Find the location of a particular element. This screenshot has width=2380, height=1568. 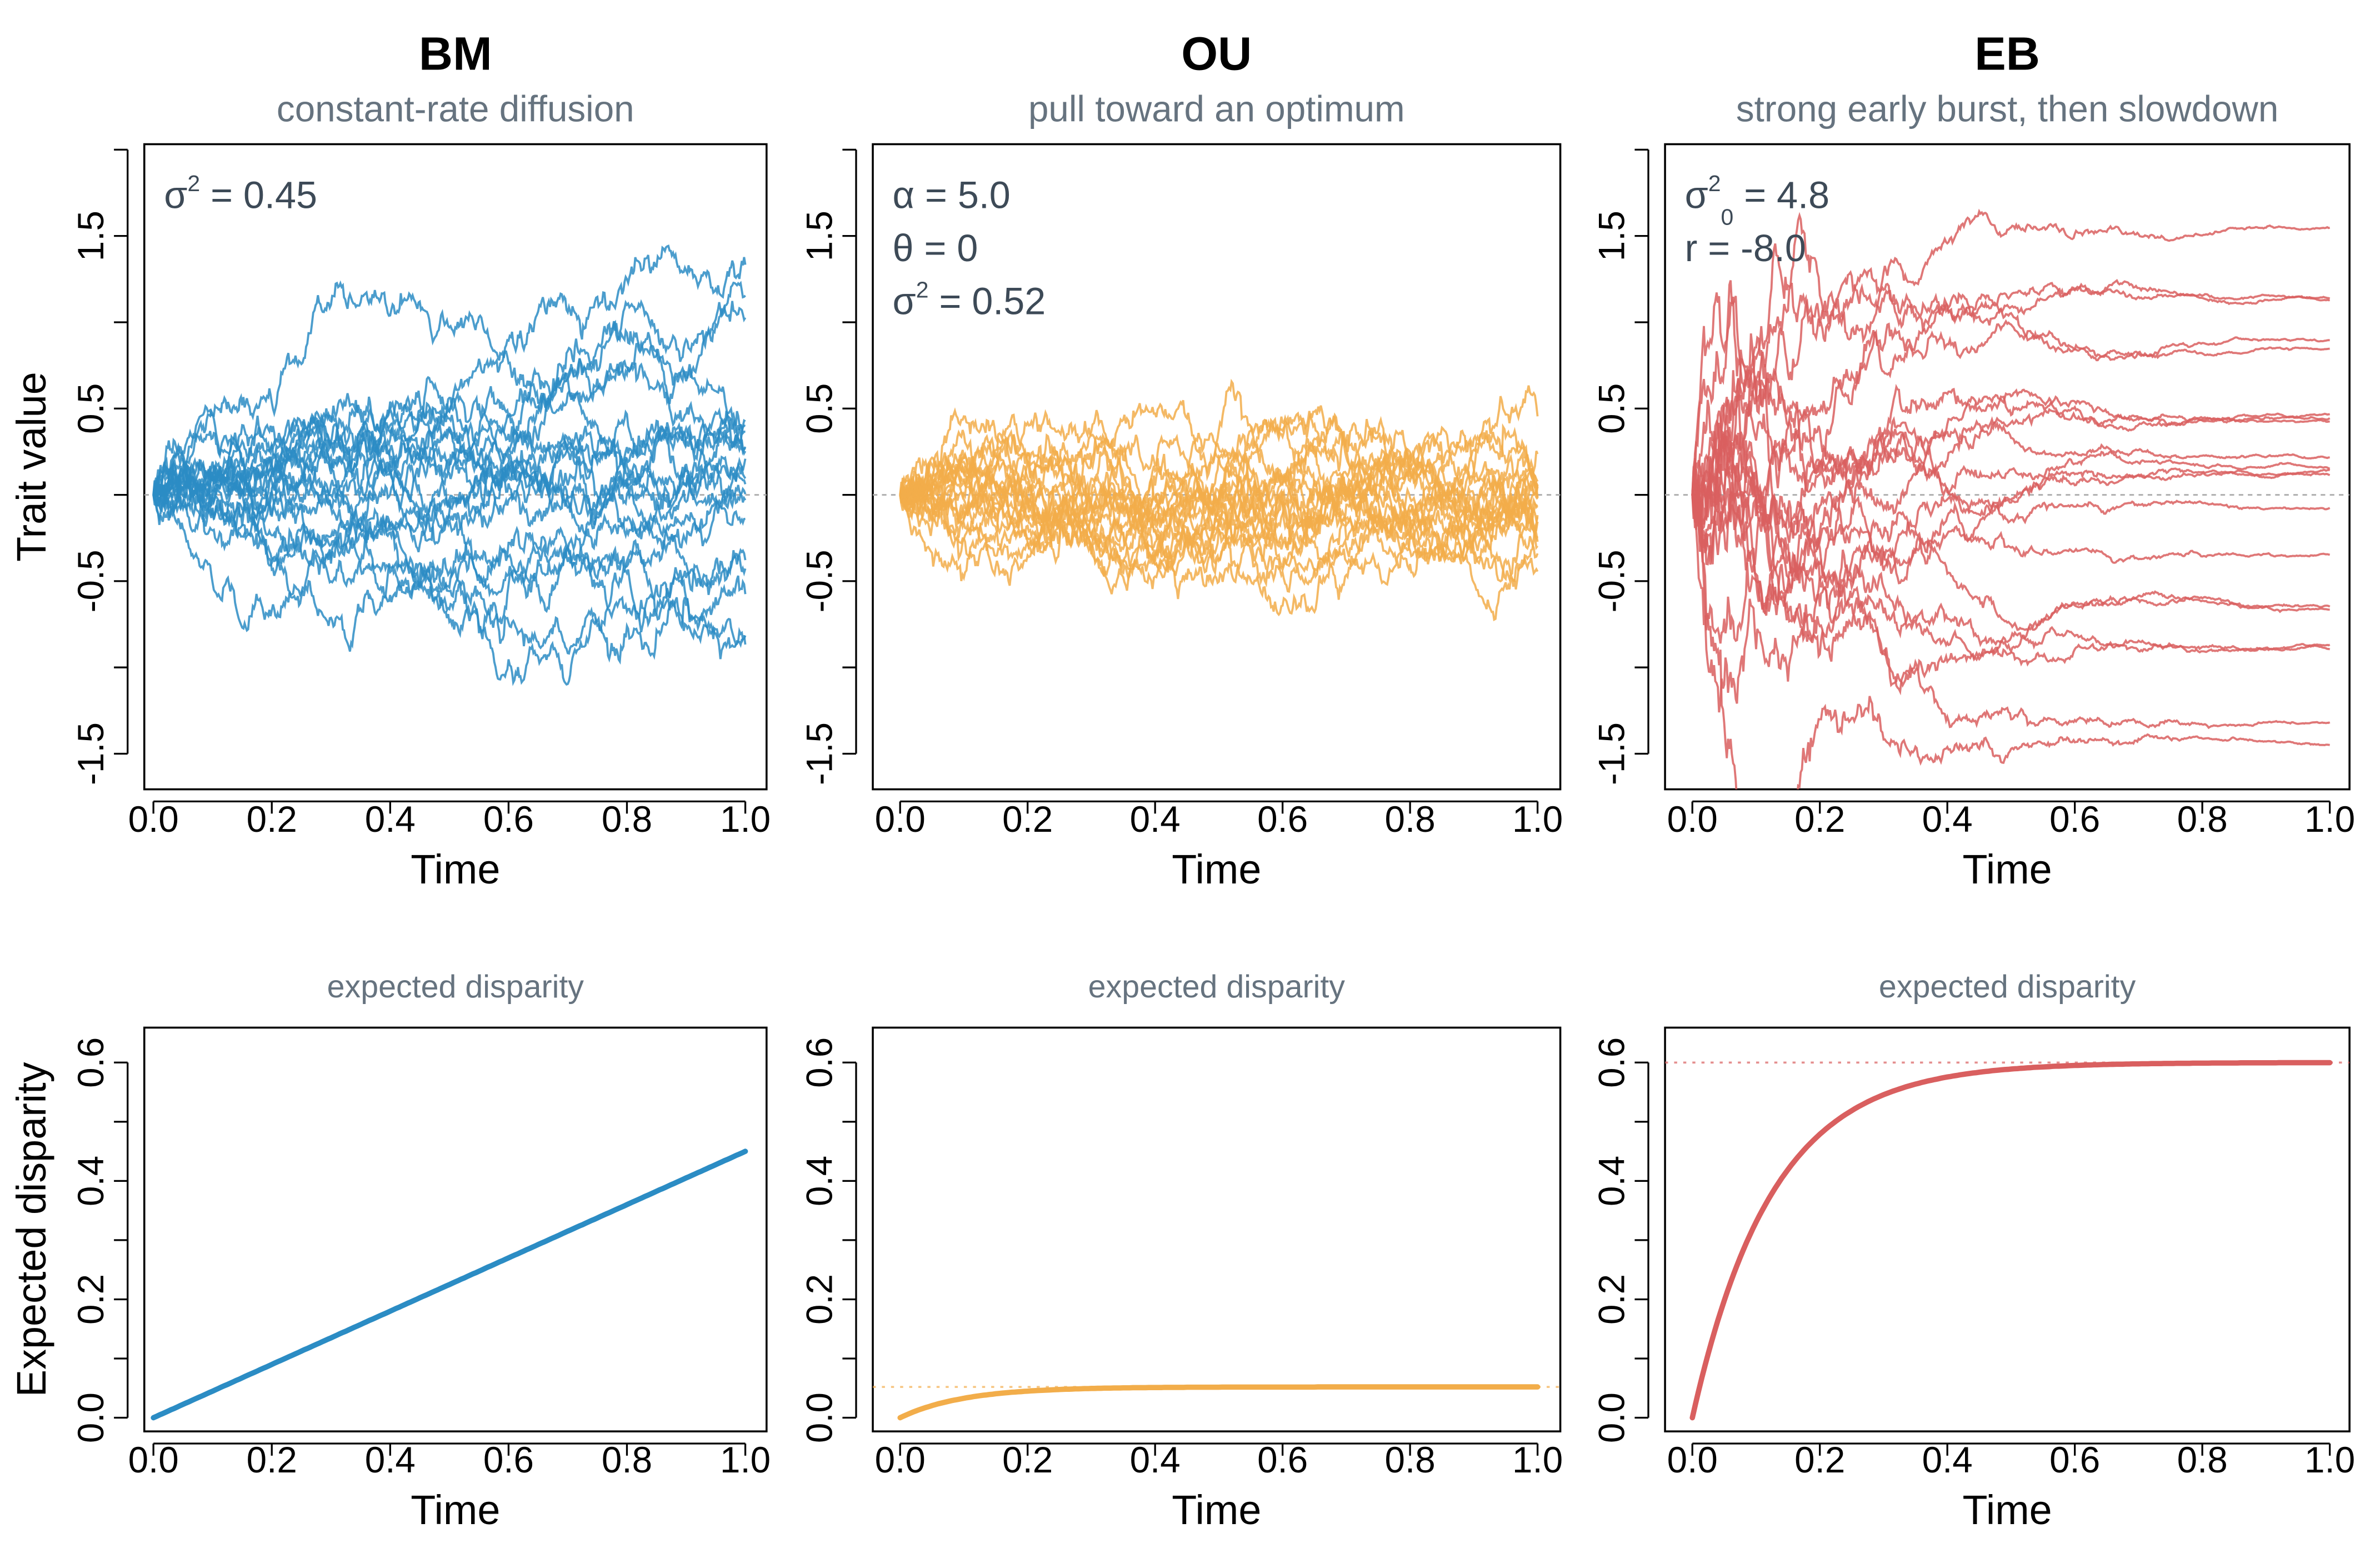

annotation-line: σ20 = 4.8 is located at coordinates (1757, 200).